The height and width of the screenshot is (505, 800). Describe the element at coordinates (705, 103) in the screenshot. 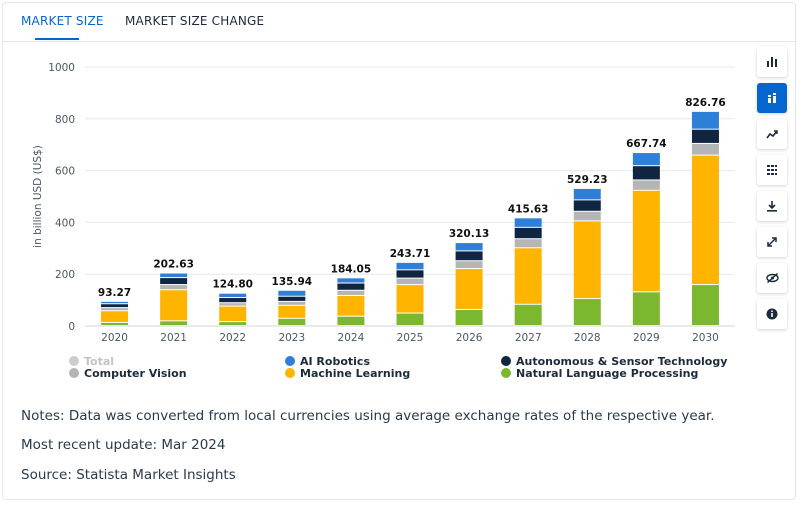

I see `total-data-label: 826.76` at that location.